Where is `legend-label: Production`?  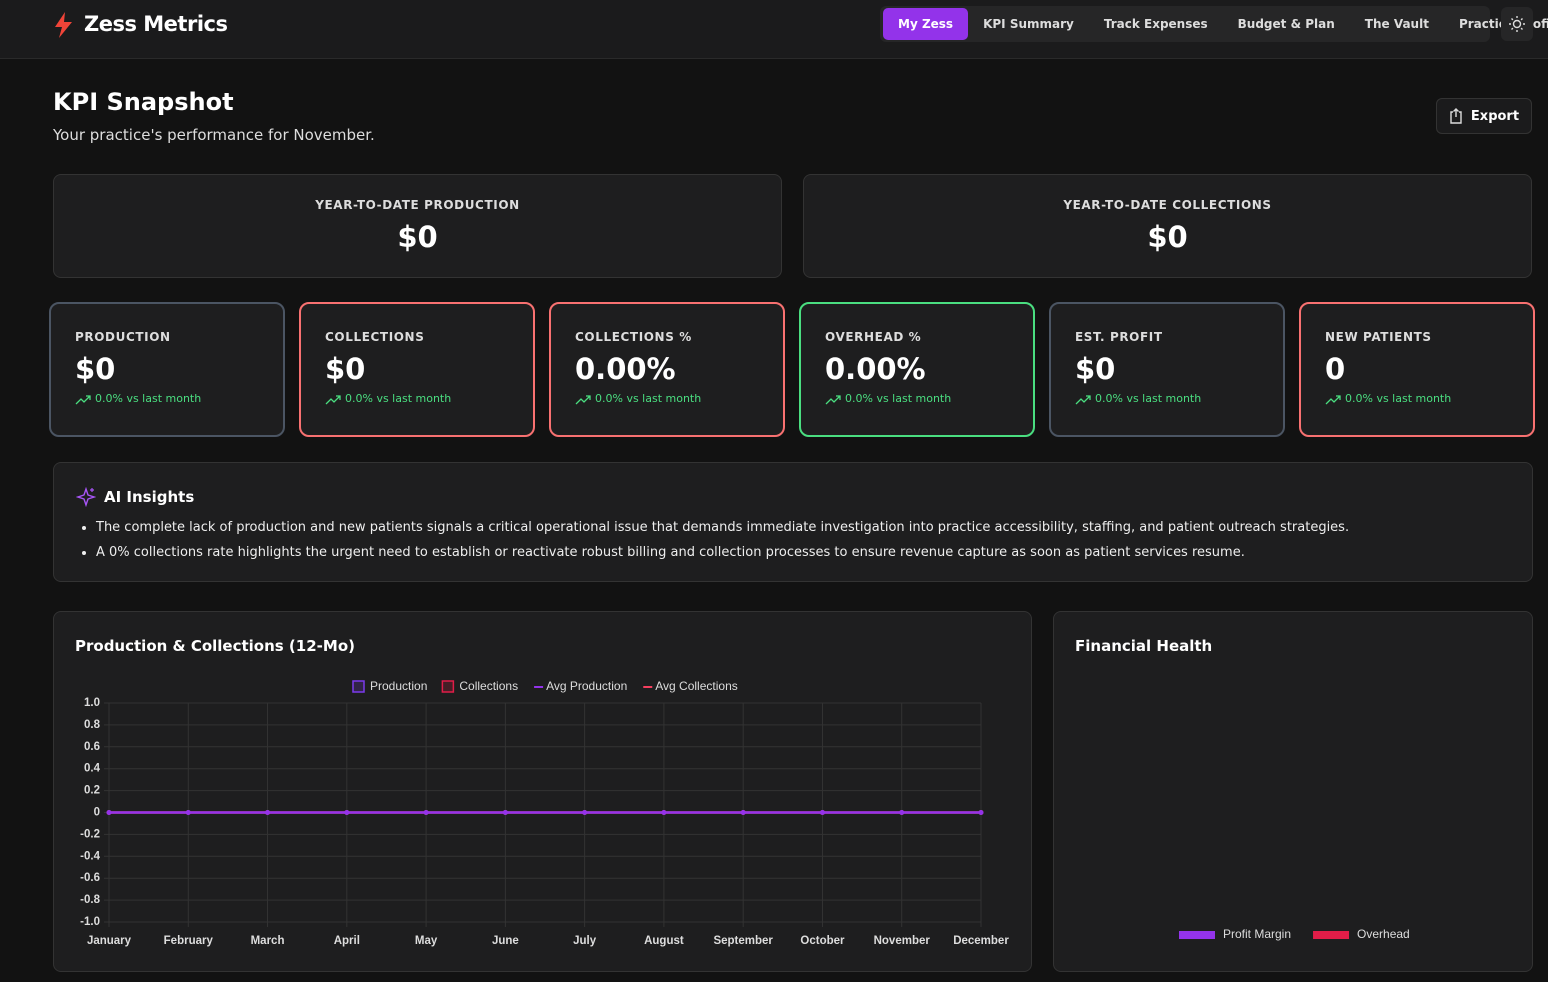 legend-label: Production is located at coordinates (398, 686).